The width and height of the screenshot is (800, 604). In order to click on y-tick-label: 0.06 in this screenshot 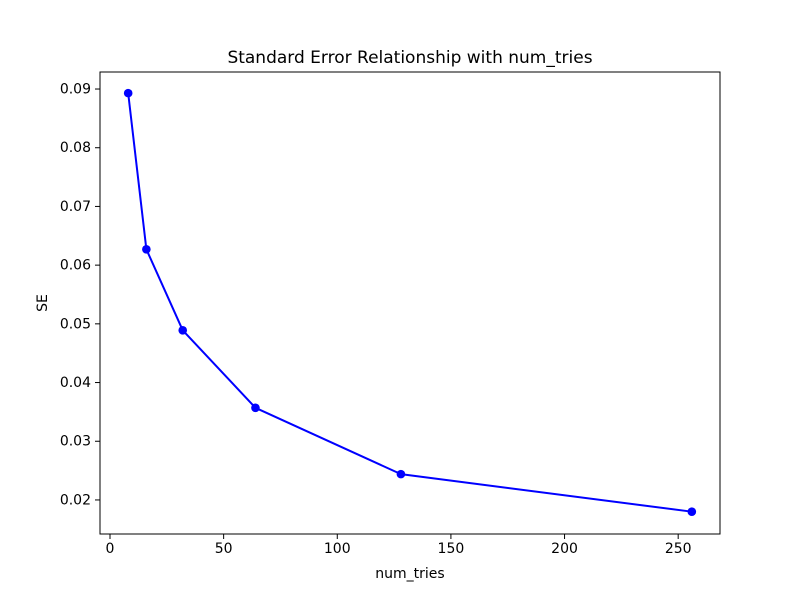, I will do `click(75, 266)`.